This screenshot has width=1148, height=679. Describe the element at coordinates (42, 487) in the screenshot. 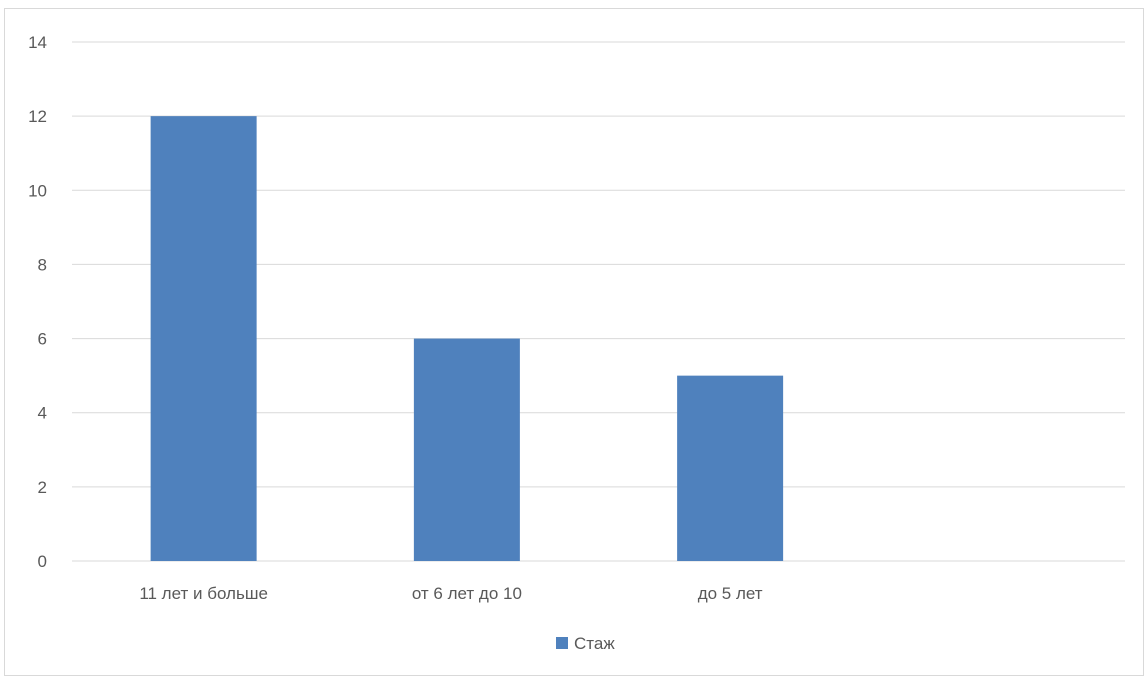

I see `y-tick-label: 2` at that location.